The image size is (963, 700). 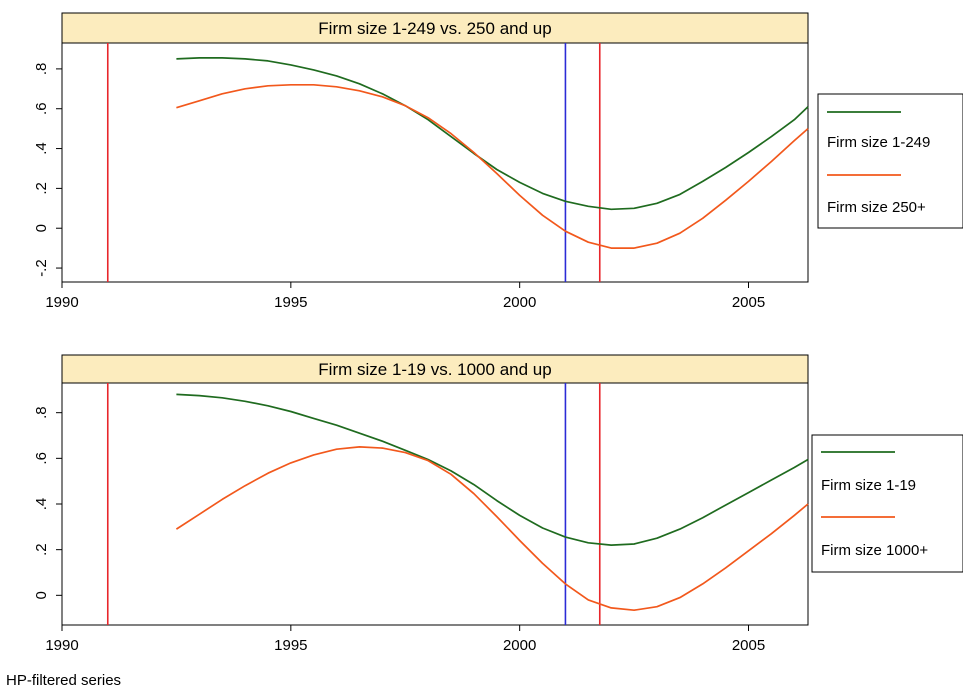 I want to click on chart-title: Firm size 1-249 vs. 250 and up, so click(x=434, y=28).